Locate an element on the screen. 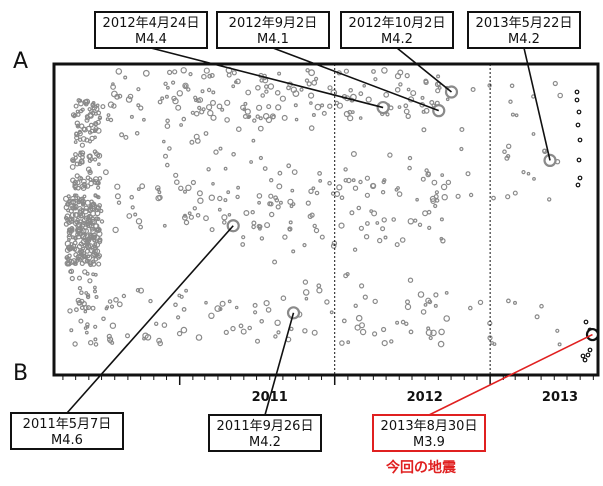 Image resolution: width=603 pixels, height=486 pixels. callout-magnitude: M3.9 is located at coordinates (429, 442).